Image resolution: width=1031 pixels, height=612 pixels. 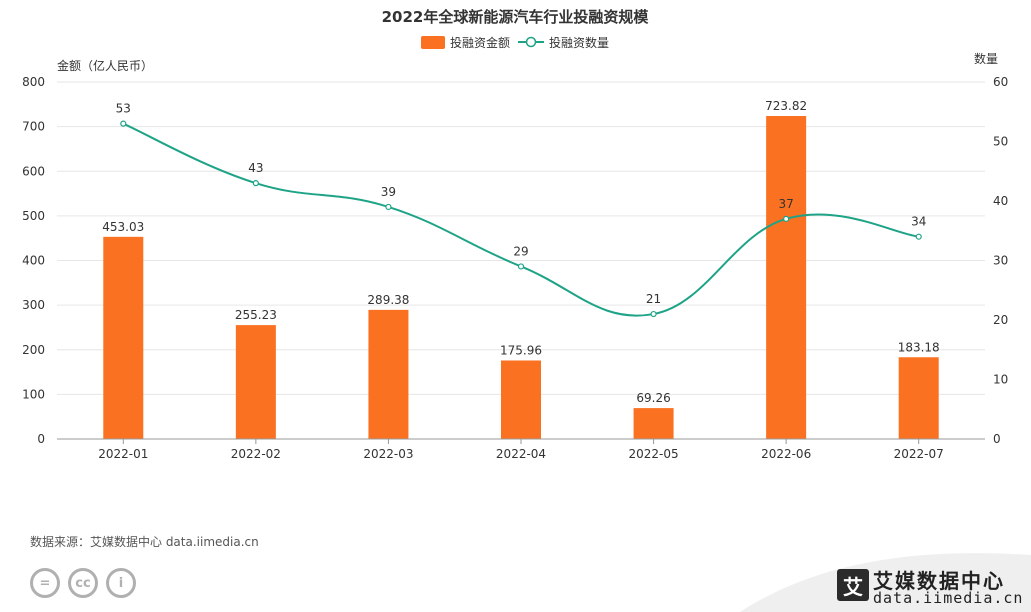 What do you see at coordinates (1000, 261) in the screenshot?
I see `y-right-tick-label: 30` at bounding box center [1000, 261].